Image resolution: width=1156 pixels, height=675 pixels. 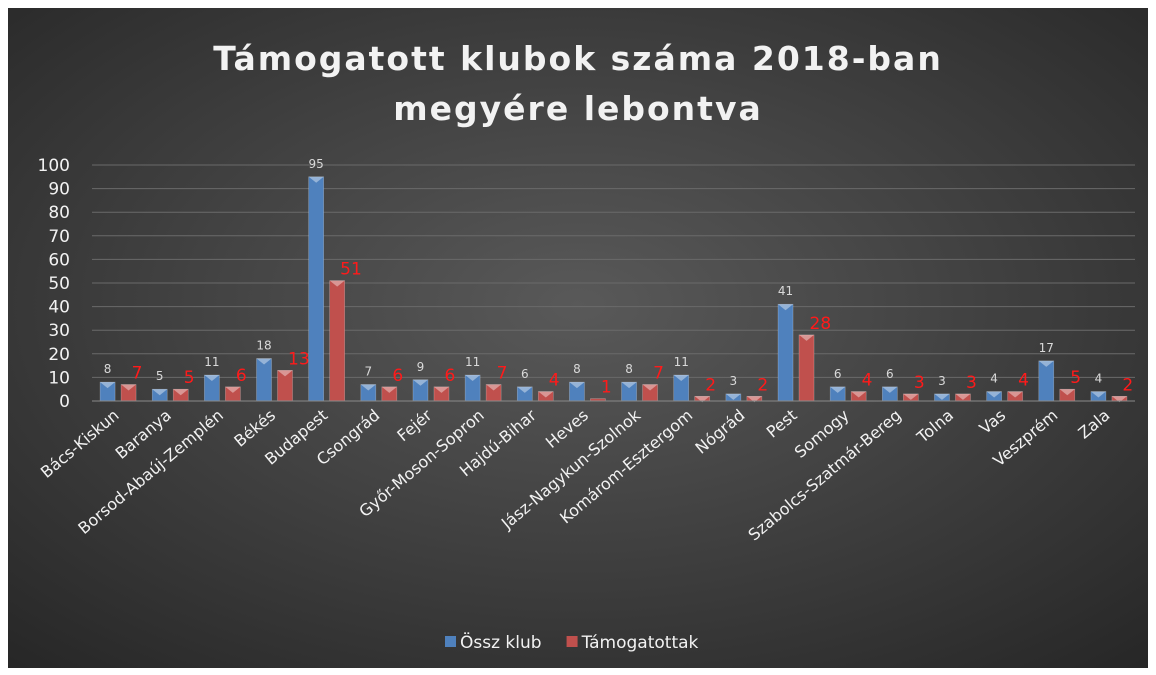 What do you see at coordinates (263, 346) in the screenshot?
I see `data-label: 18` at bounding box center [263, 346].